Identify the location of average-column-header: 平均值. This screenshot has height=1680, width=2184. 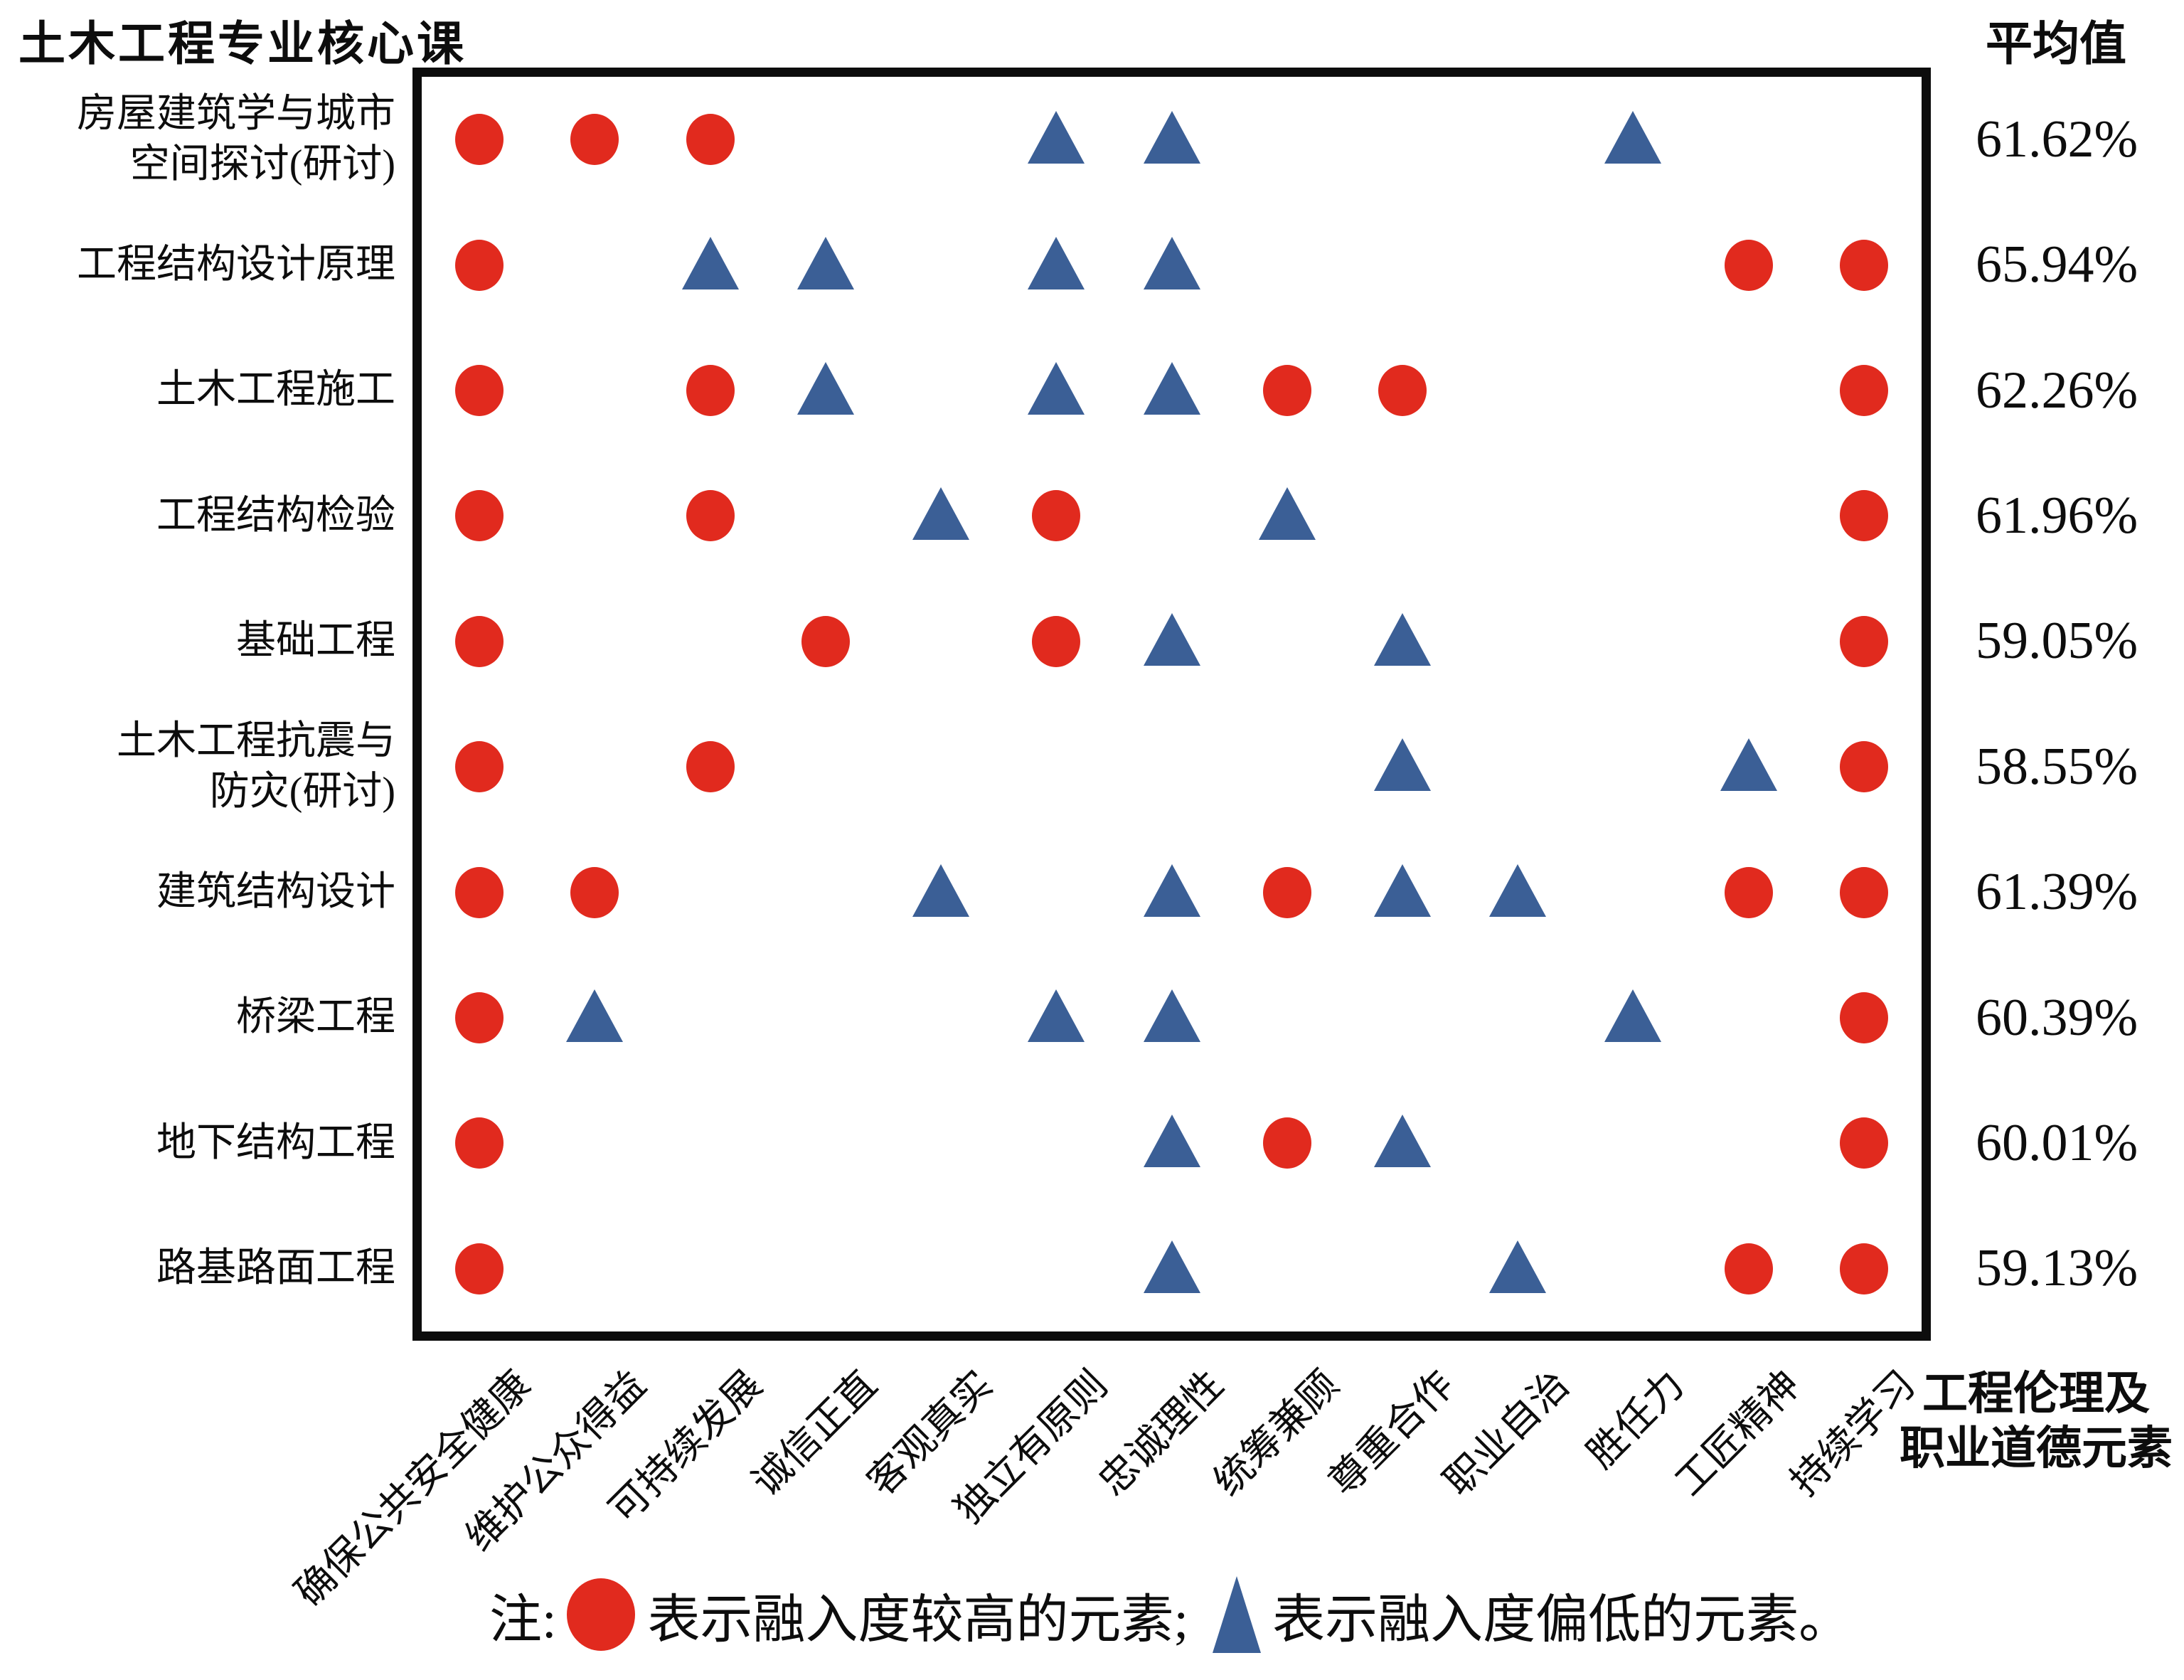
(2056, 44).